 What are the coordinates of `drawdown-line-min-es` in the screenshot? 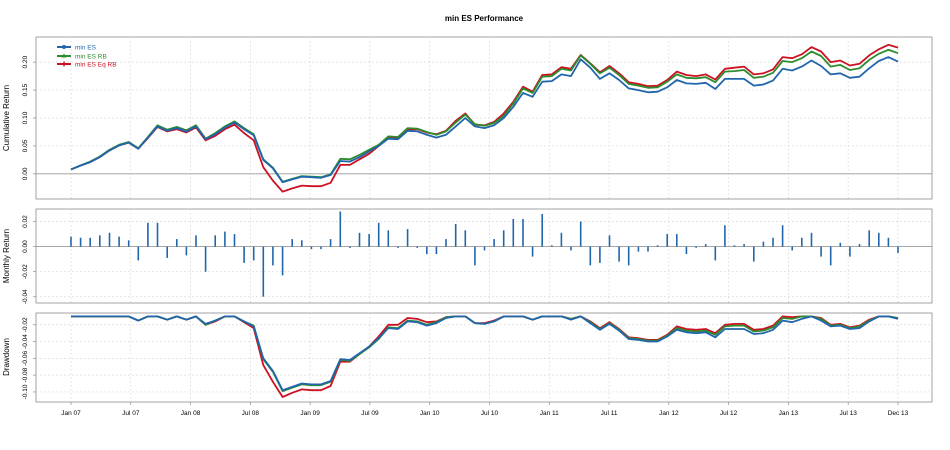 It's located at (485, 353).